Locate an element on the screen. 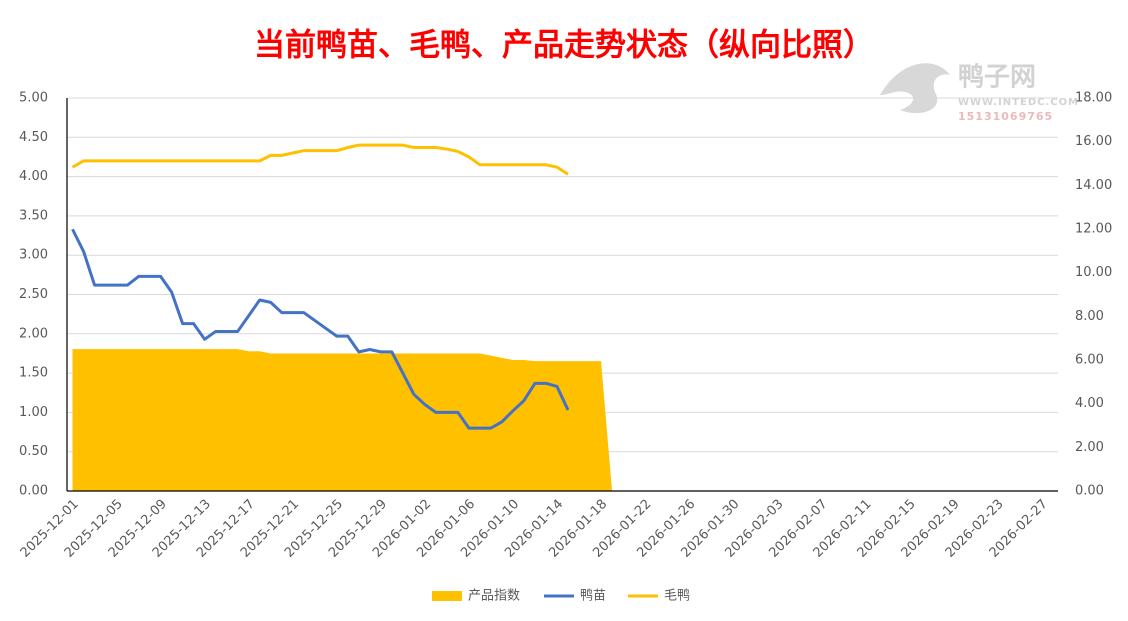  watermark-name: 鸭子网 is located at coordinates (997, 78).